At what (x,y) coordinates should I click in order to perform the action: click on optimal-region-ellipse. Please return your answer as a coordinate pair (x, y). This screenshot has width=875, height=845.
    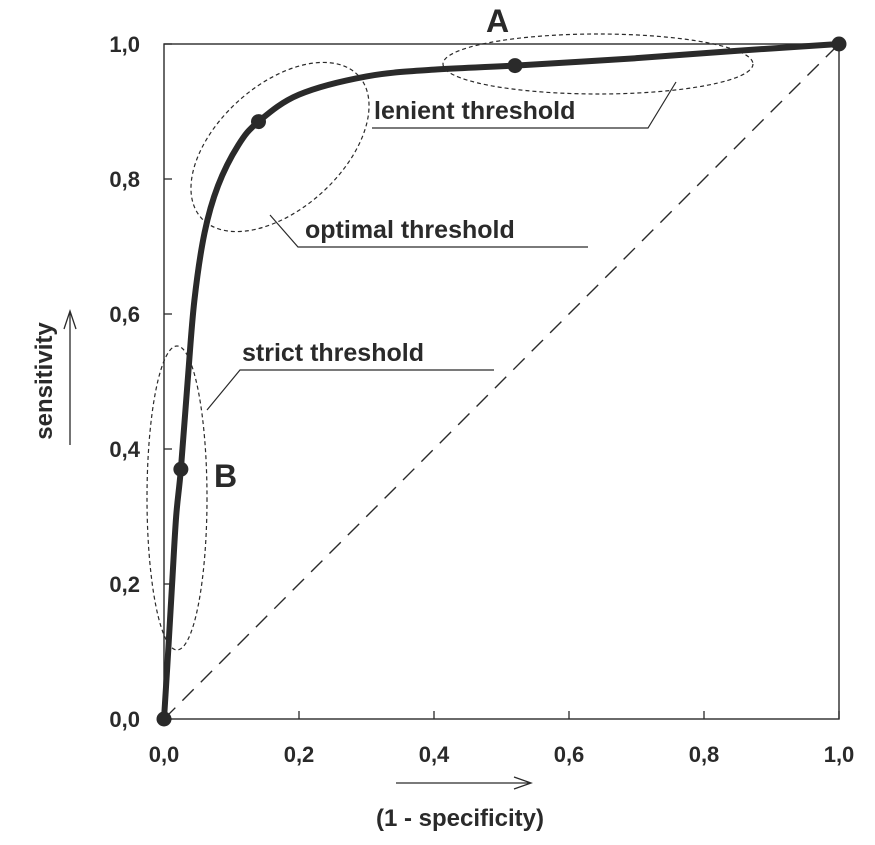
    Looking at the image, I should click on (280, 147).